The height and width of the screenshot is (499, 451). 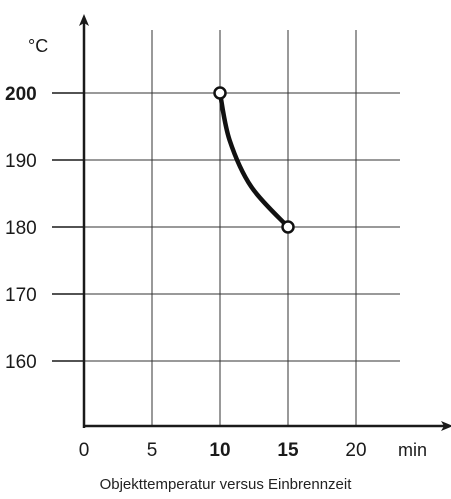 I want to click on x-tick-label: 20, so click(x=355, y=450).